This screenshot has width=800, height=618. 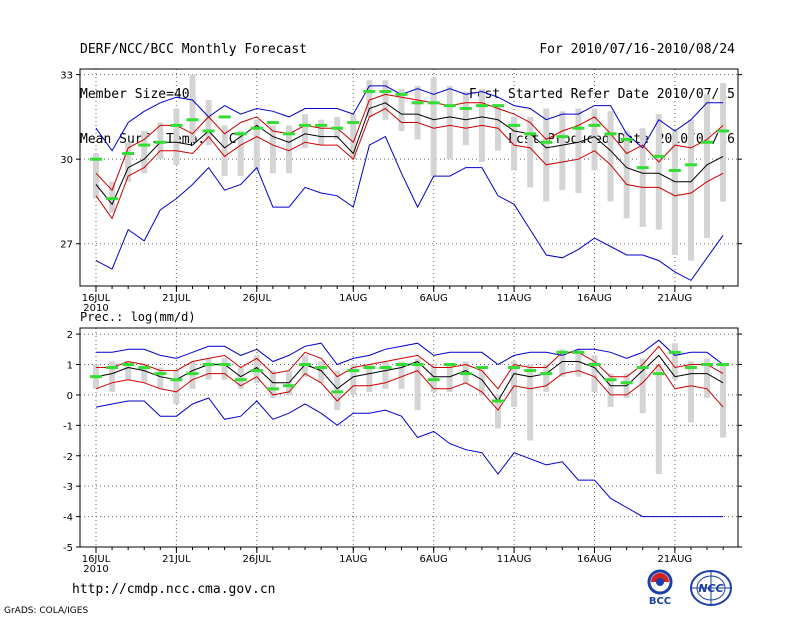 What do you see at coordinates (138, 317) in the screenshot?
I see `precipitation-ylabel: Prec.: log(mm/d)` at bounding box center [138, 317].